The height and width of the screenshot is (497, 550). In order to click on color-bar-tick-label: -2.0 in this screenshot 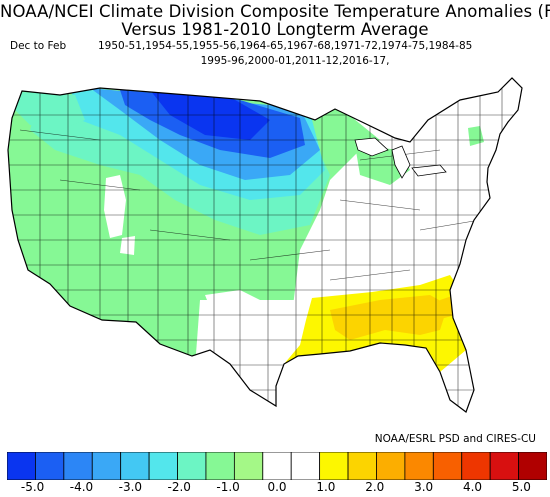, I will do `click(179, 487)`.